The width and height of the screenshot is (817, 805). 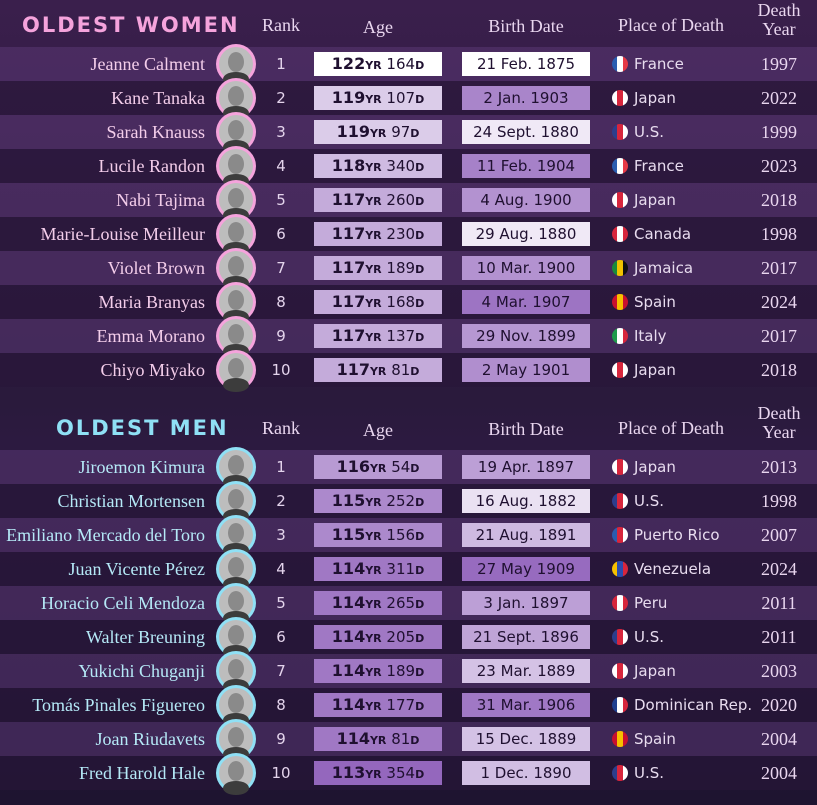 I want to click on age-box: 113YR 354D, so click(x=378, y=773).